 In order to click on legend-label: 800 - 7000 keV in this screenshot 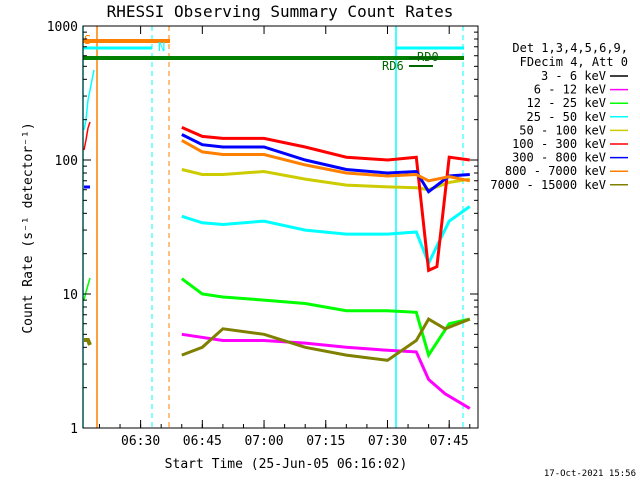, I will do `click(555, 171)`.